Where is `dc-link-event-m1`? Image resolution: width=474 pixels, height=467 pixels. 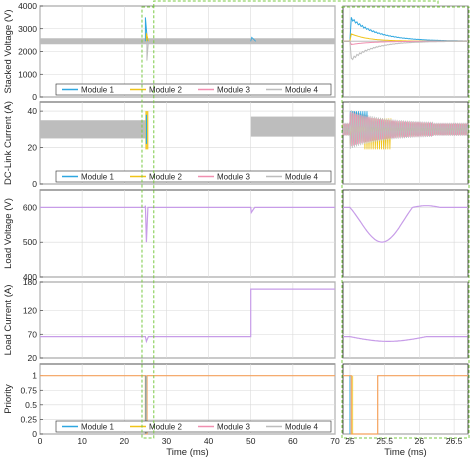 dc-link-event-m1 is located at coordinates (146, 129).